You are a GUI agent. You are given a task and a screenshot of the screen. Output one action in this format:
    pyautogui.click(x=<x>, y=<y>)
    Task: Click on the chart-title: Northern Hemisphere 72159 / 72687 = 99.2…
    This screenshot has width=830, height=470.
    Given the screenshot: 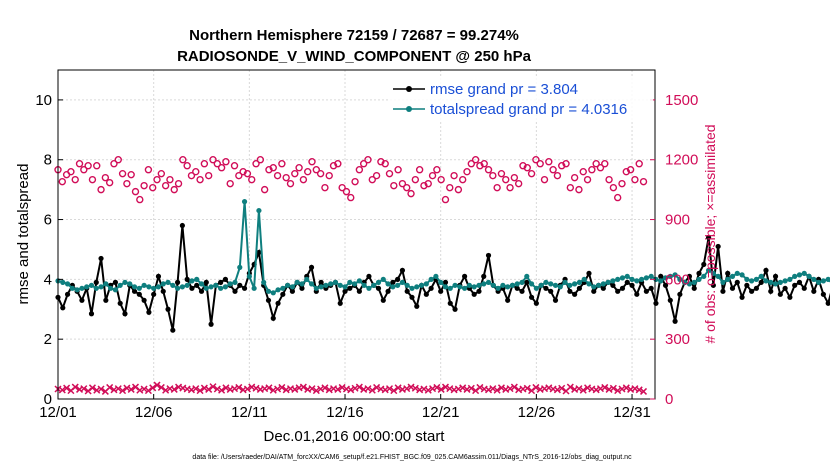 What is the action you would take?
    pyautogui.click(x=354, y=35)
    